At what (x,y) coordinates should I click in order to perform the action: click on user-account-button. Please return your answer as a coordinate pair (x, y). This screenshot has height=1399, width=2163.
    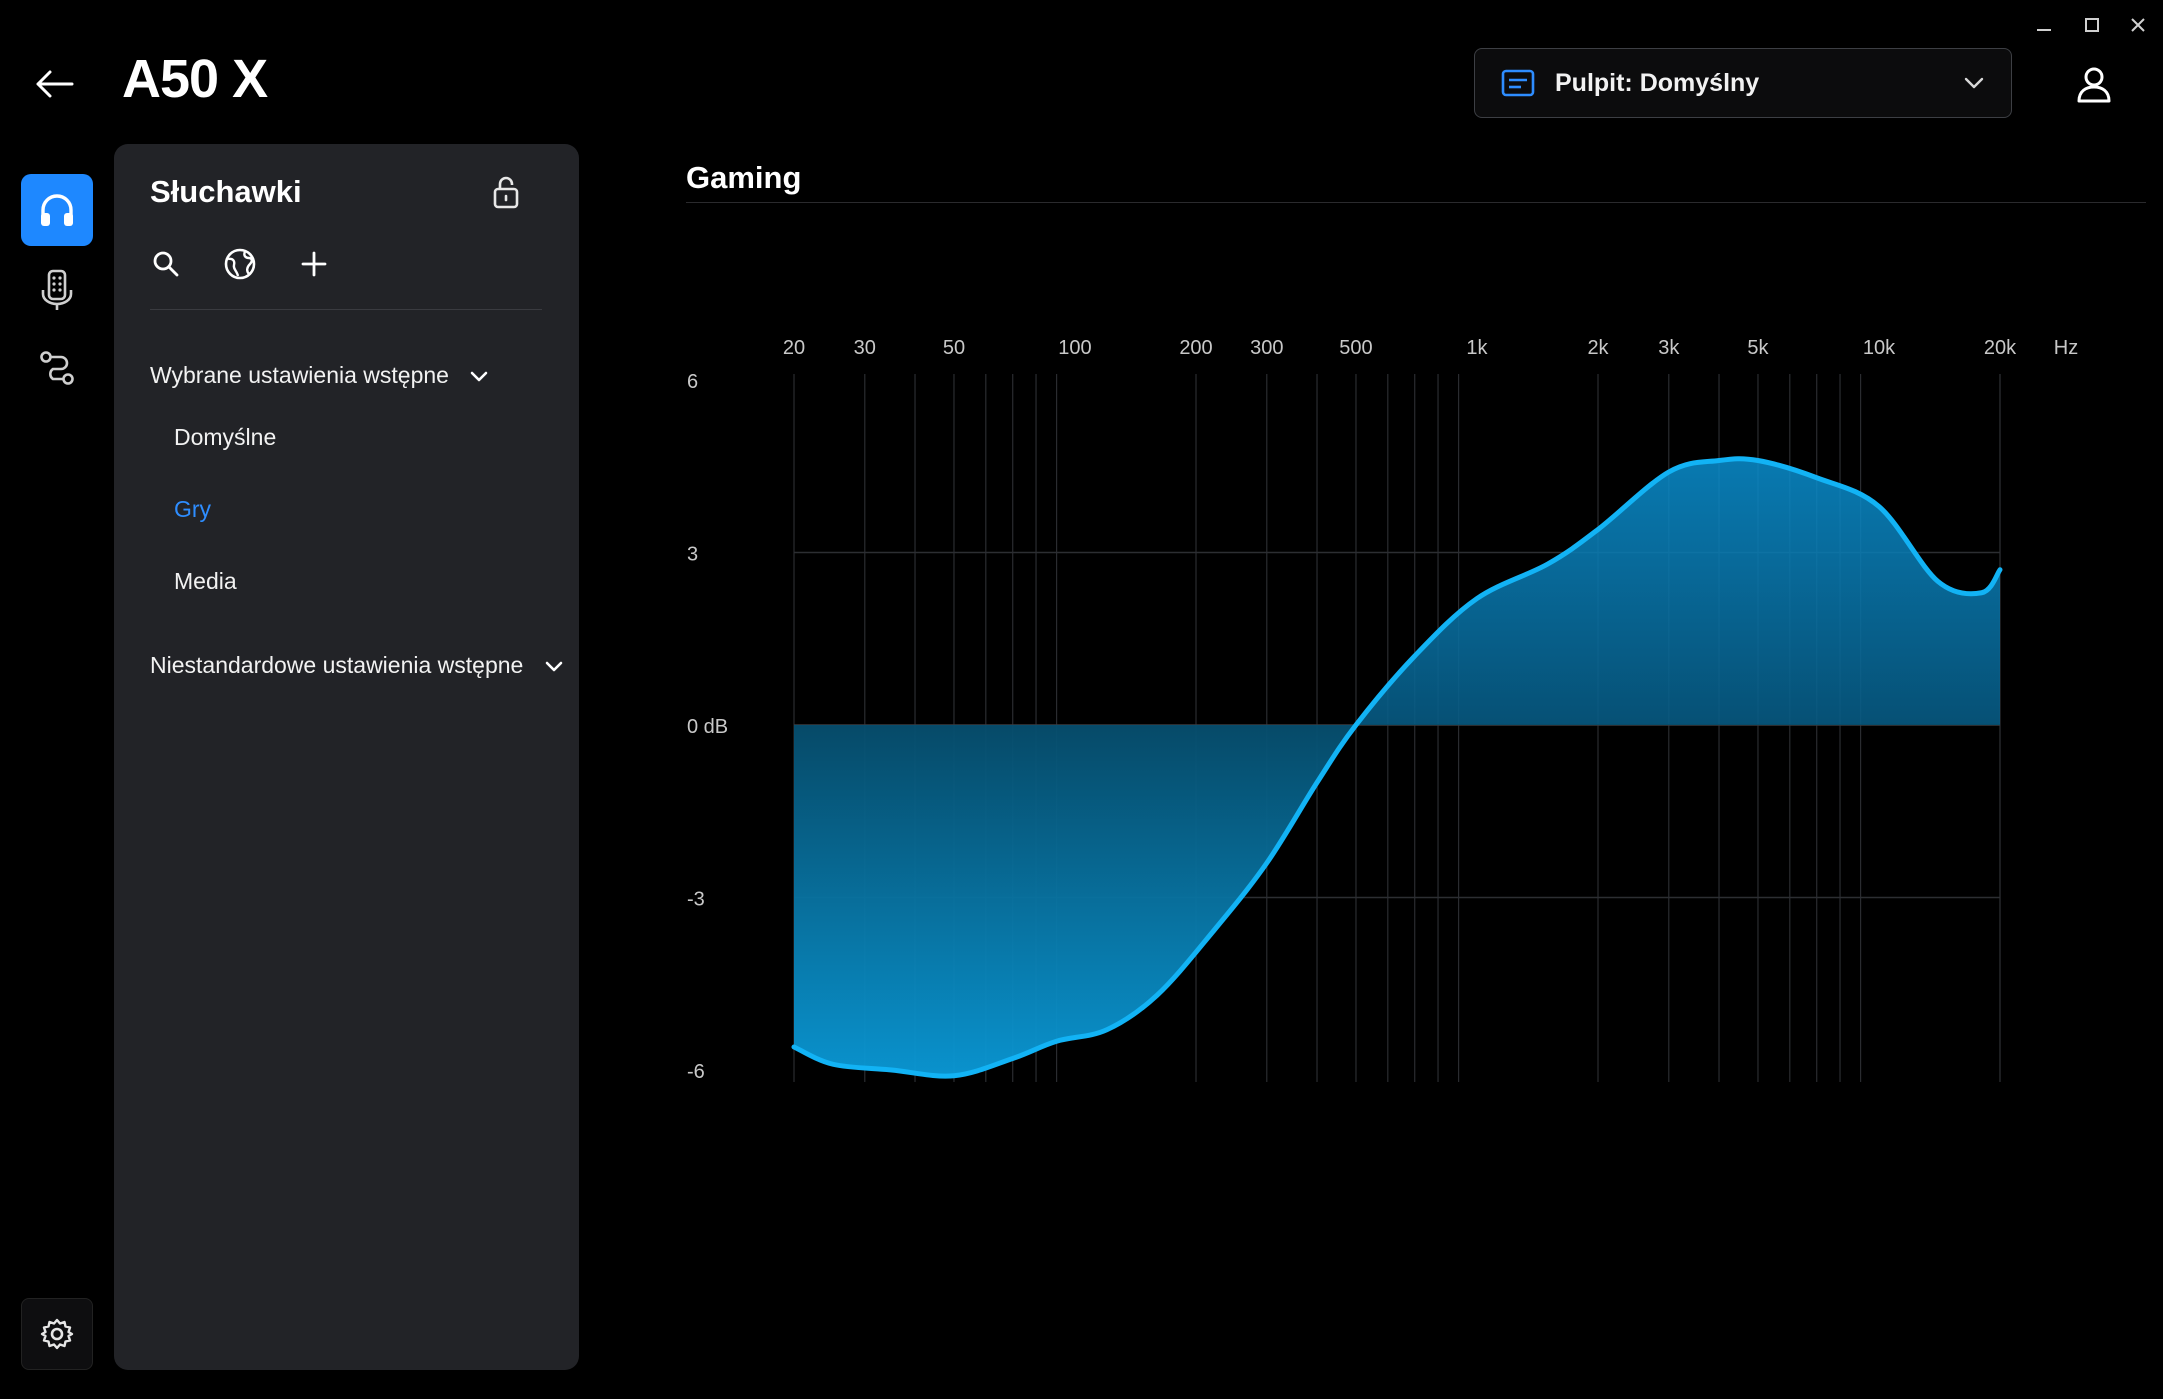
    Looking at the image, I should click on (2094, 84).